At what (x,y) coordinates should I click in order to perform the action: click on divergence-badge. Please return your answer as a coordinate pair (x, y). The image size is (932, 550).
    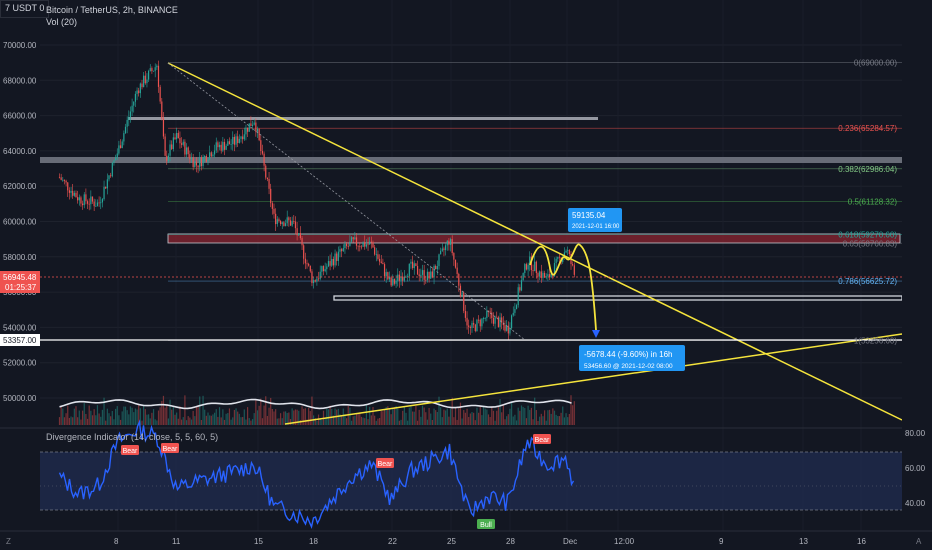
    Looking at the image, I should click on (385, 463).